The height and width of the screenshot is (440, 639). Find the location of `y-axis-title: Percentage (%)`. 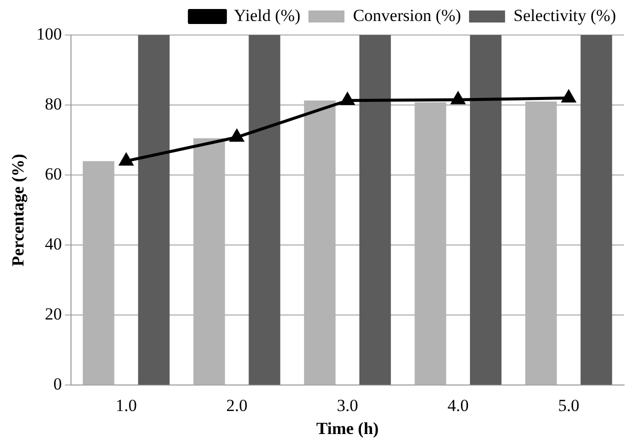

y-axis-title: Percentage (%) is located at coordinates (18, 210).